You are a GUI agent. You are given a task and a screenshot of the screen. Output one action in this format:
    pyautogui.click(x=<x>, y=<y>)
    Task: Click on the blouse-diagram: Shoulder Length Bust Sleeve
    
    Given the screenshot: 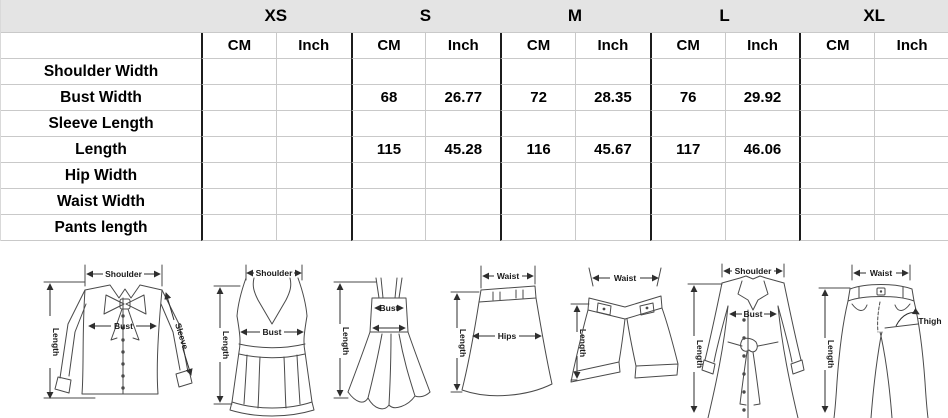 What is the action you would take?
    pyautogui.click(x=118, y=331)
    